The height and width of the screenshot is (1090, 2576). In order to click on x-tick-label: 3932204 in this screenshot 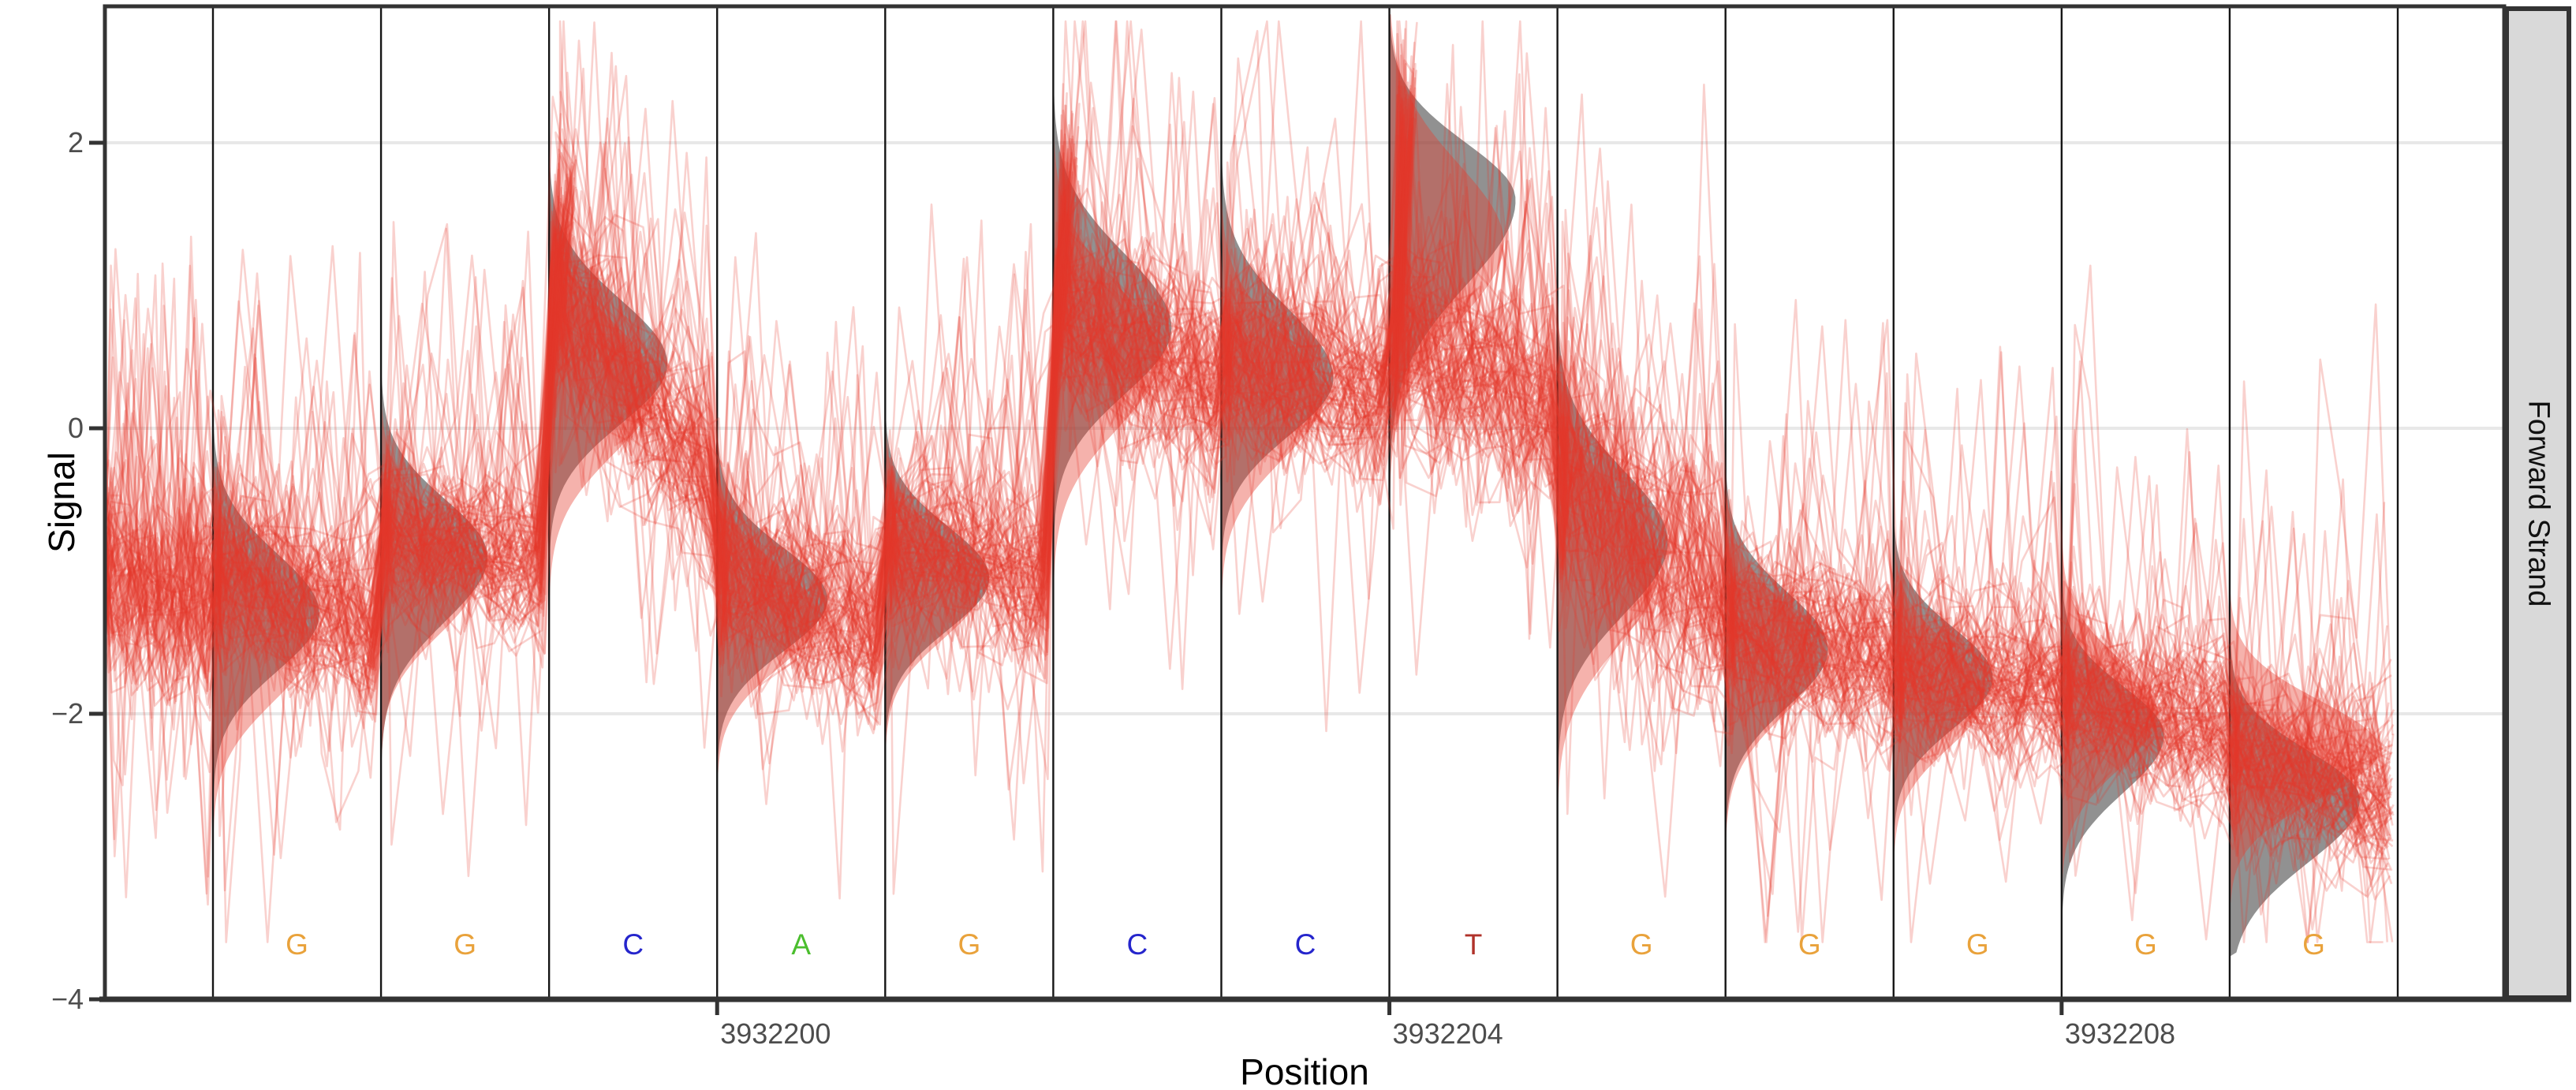, I will do `click(1448, 1033)`.